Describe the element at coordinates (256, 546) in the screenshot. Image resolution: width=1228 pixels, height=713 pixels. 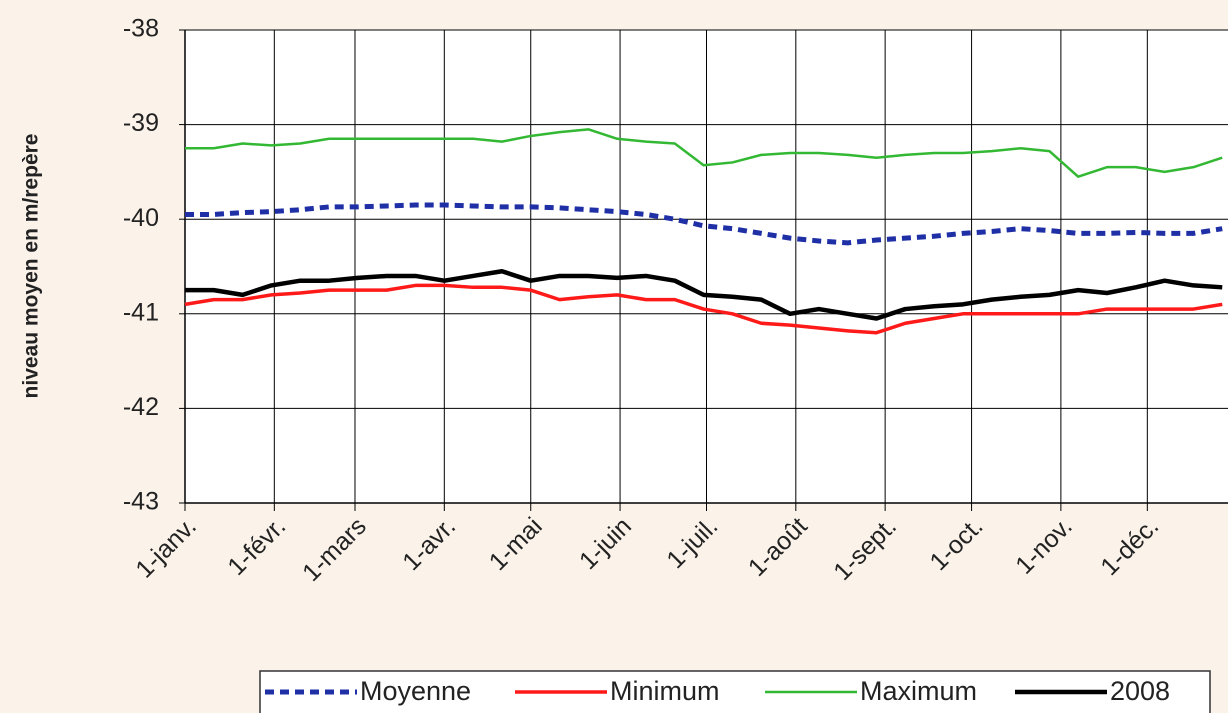
I see `x-tick-label: 1-févr.` at that location.